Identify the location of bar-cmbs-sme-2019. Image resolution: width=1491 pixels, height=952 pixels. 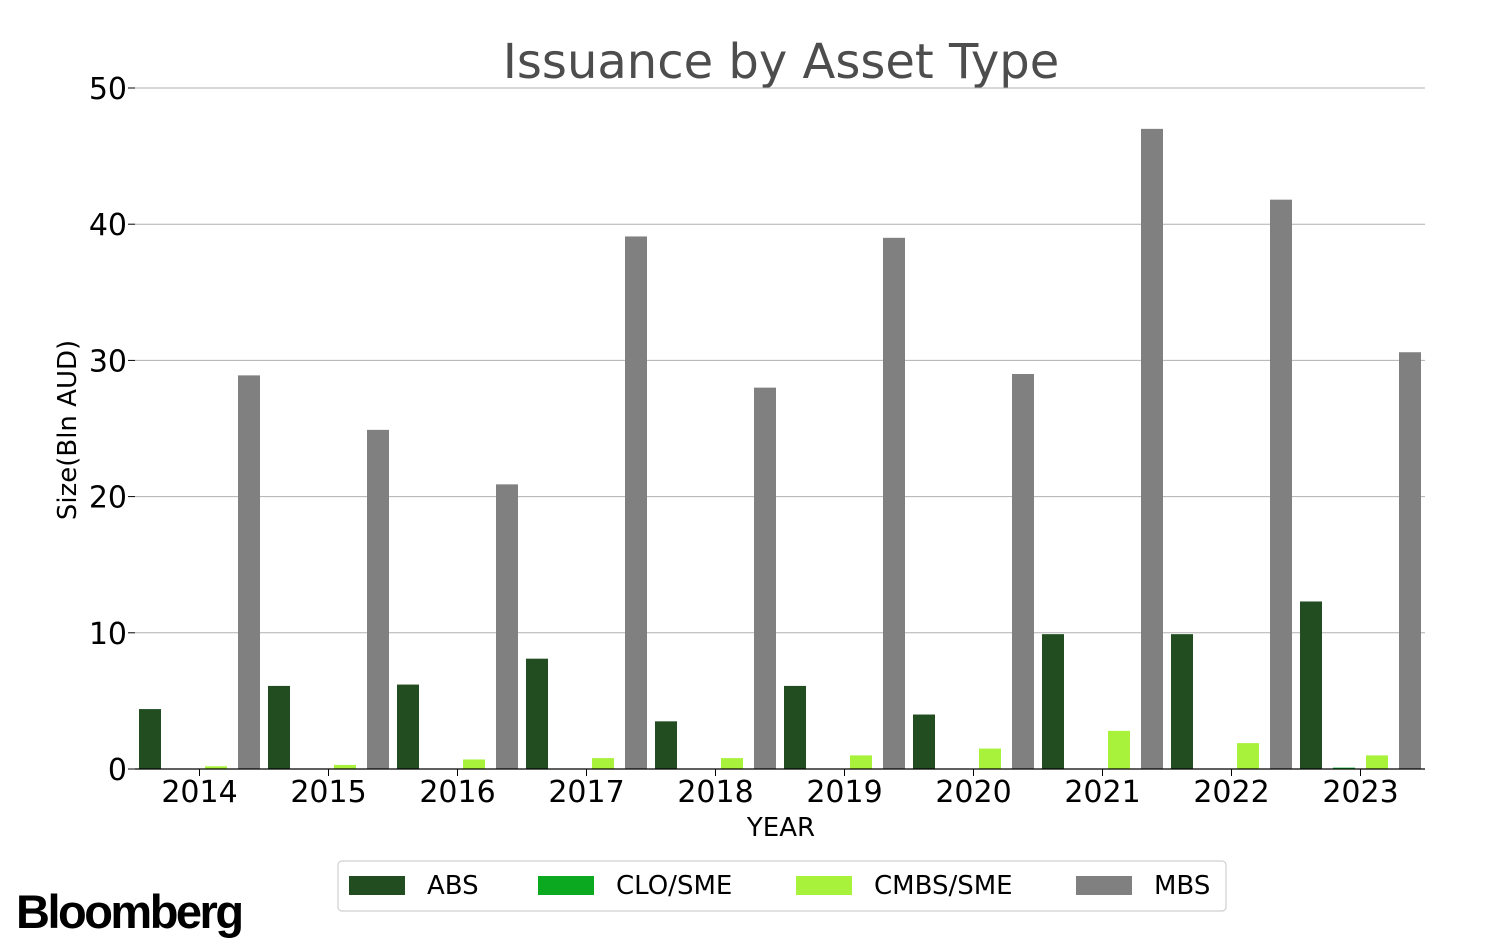
(861, 762).